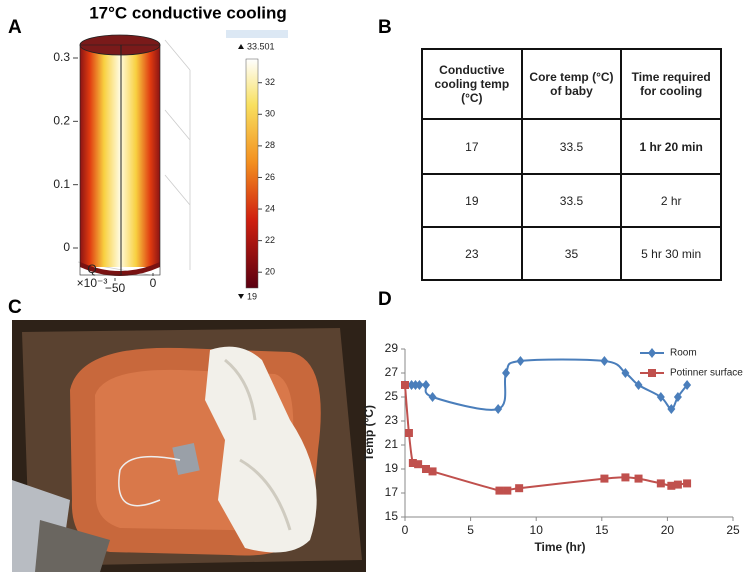  I want to click on x-axis-exponent: ×10⁻³, so click(92, 283).